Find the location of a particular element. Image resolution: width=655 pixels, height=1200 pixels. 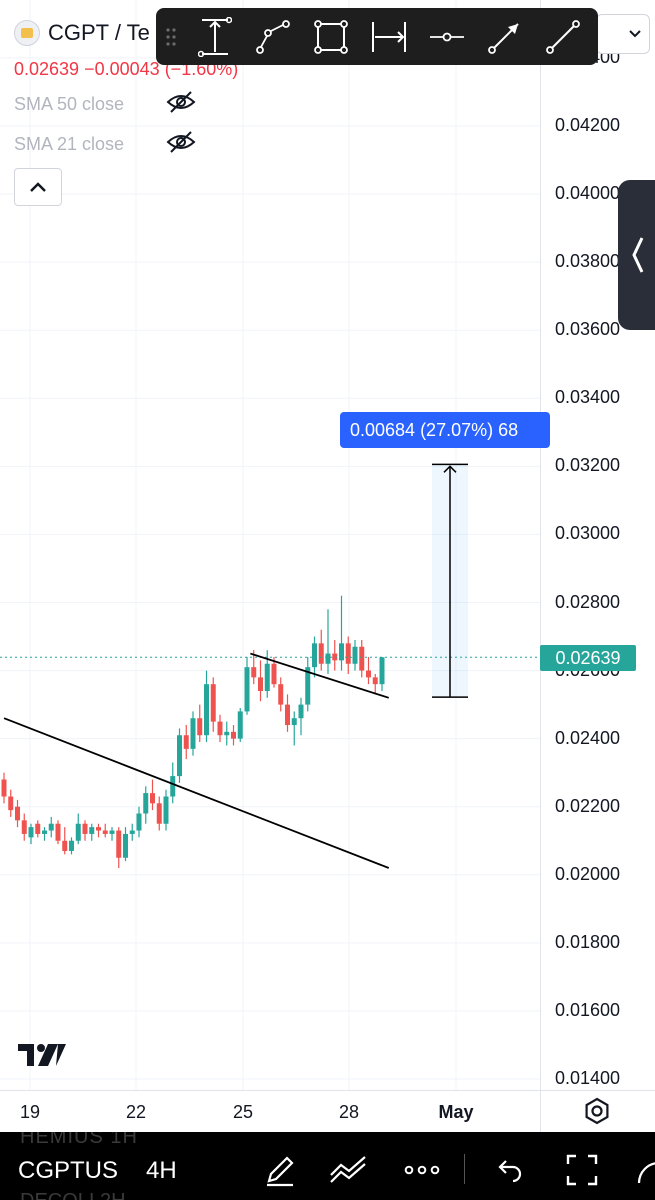

drawing-toolbar is located at coordinates (377, 36).